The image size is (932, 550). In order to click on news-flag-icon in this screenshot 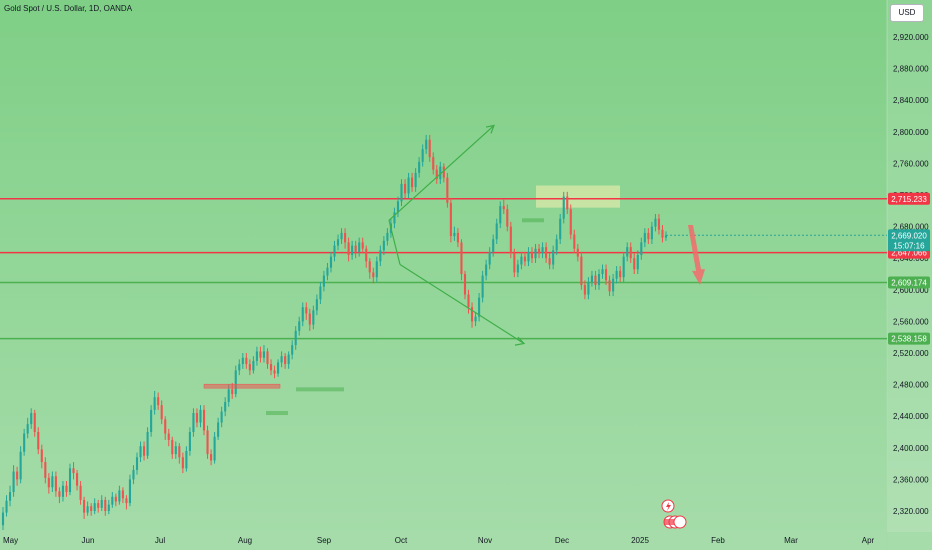, I will do `click(680, 522)`.